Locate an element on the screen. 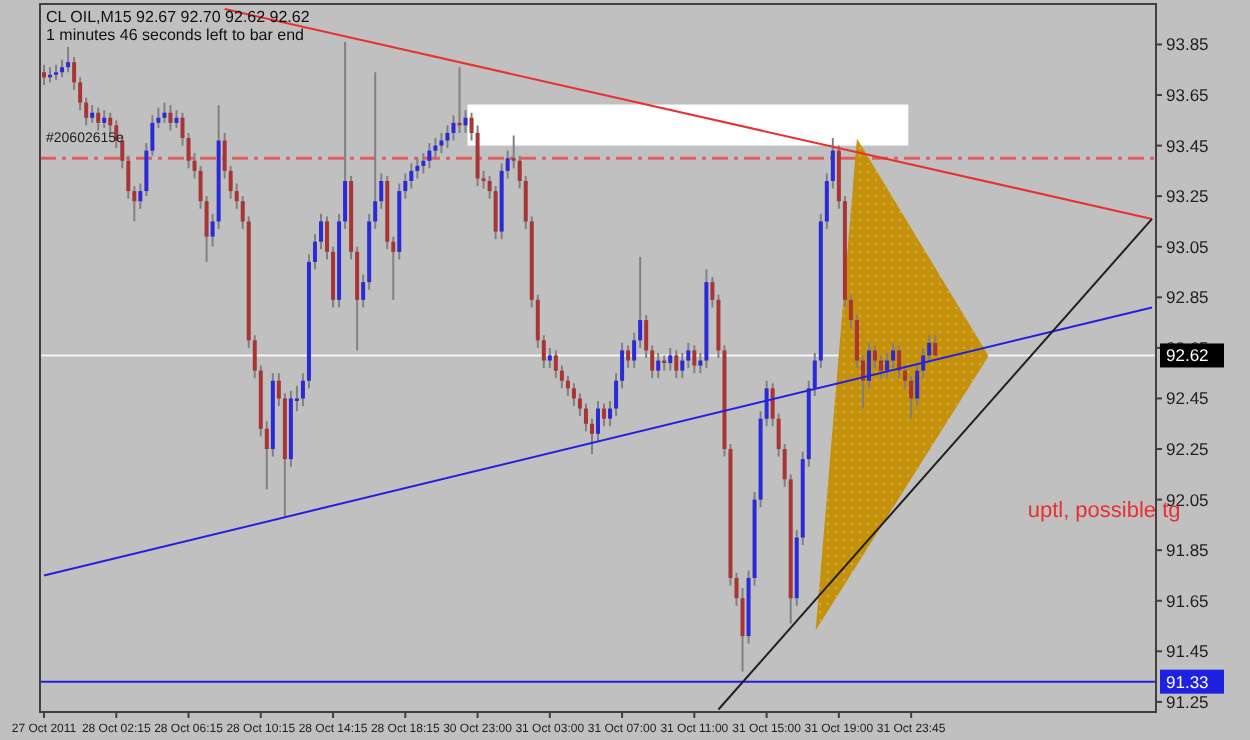 This screenshot has height=740, width=1250. text: 1 minutes 46 seconds left to bar end is located at coordinates (175, 35).